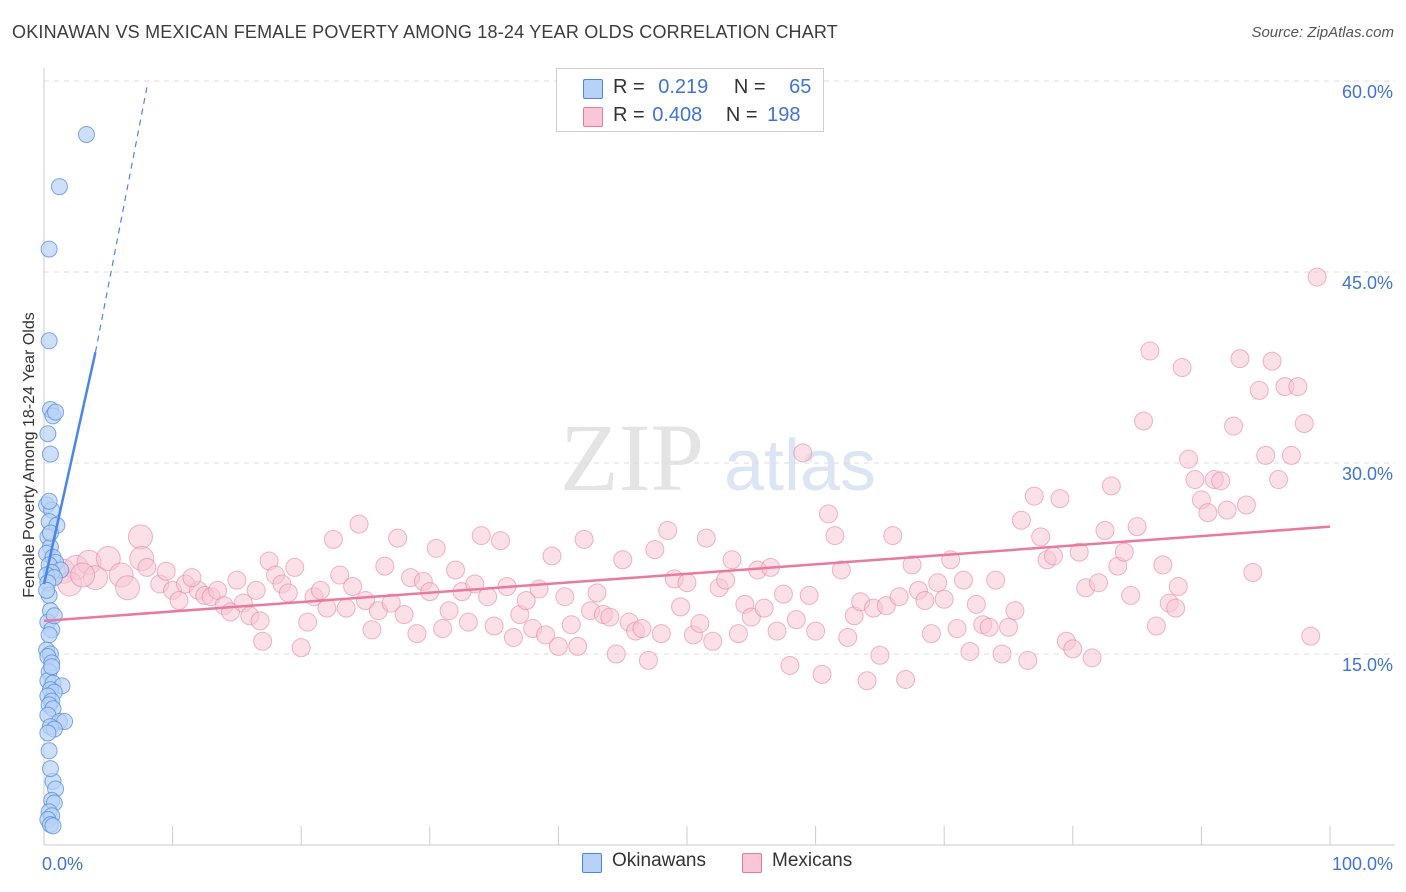 This screenshot has height=892, width=1406. I want to click on okinawan-n-label: N =, so click(749, 87).